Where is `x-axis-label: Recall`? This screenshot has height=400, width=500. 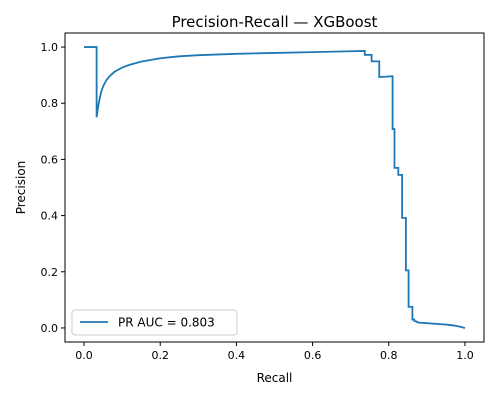 x-axis-label: Recall is located at coordinates (275, 378).